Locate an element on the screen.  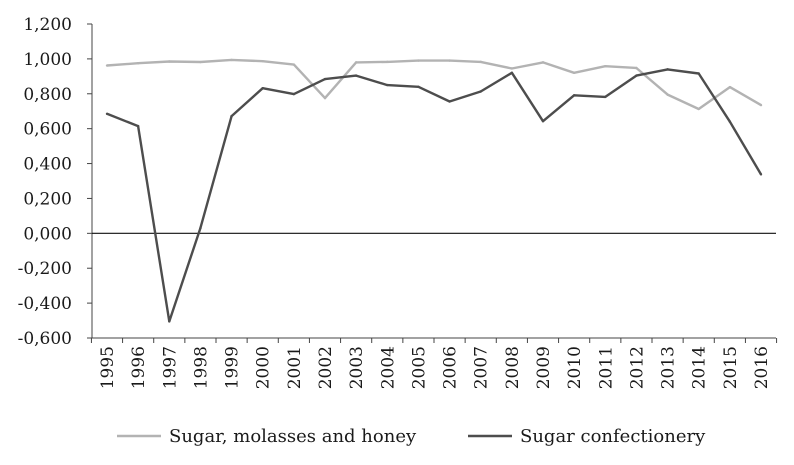
y-tick-label: 1,200 is located at coordinates (47, 25).